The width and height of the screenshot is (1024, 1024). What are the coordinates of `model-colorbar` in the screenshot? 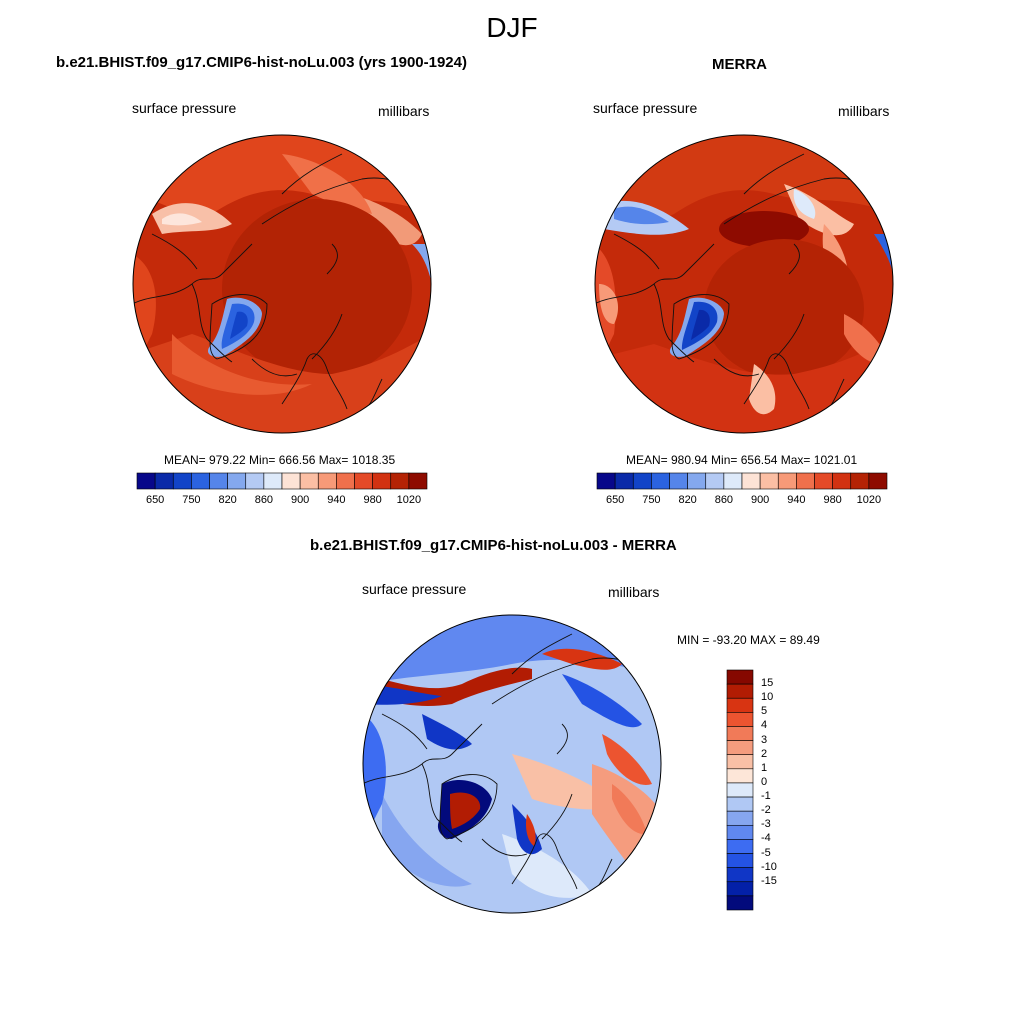 It's located at (282, 481).